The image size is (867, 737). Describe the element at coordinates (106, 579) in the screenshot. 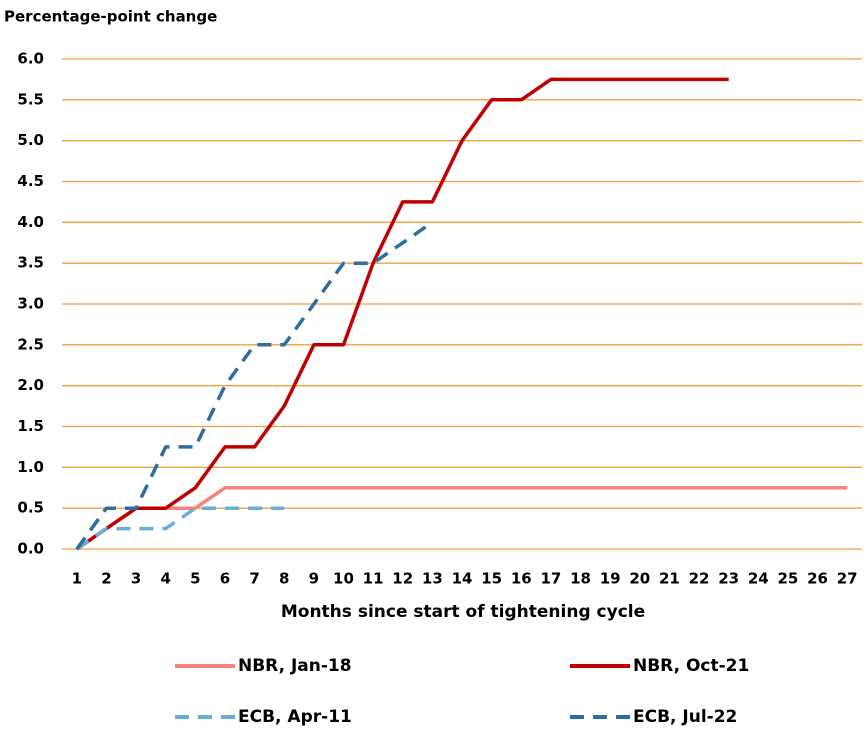

I see `x-tick-label: 2` at that location.